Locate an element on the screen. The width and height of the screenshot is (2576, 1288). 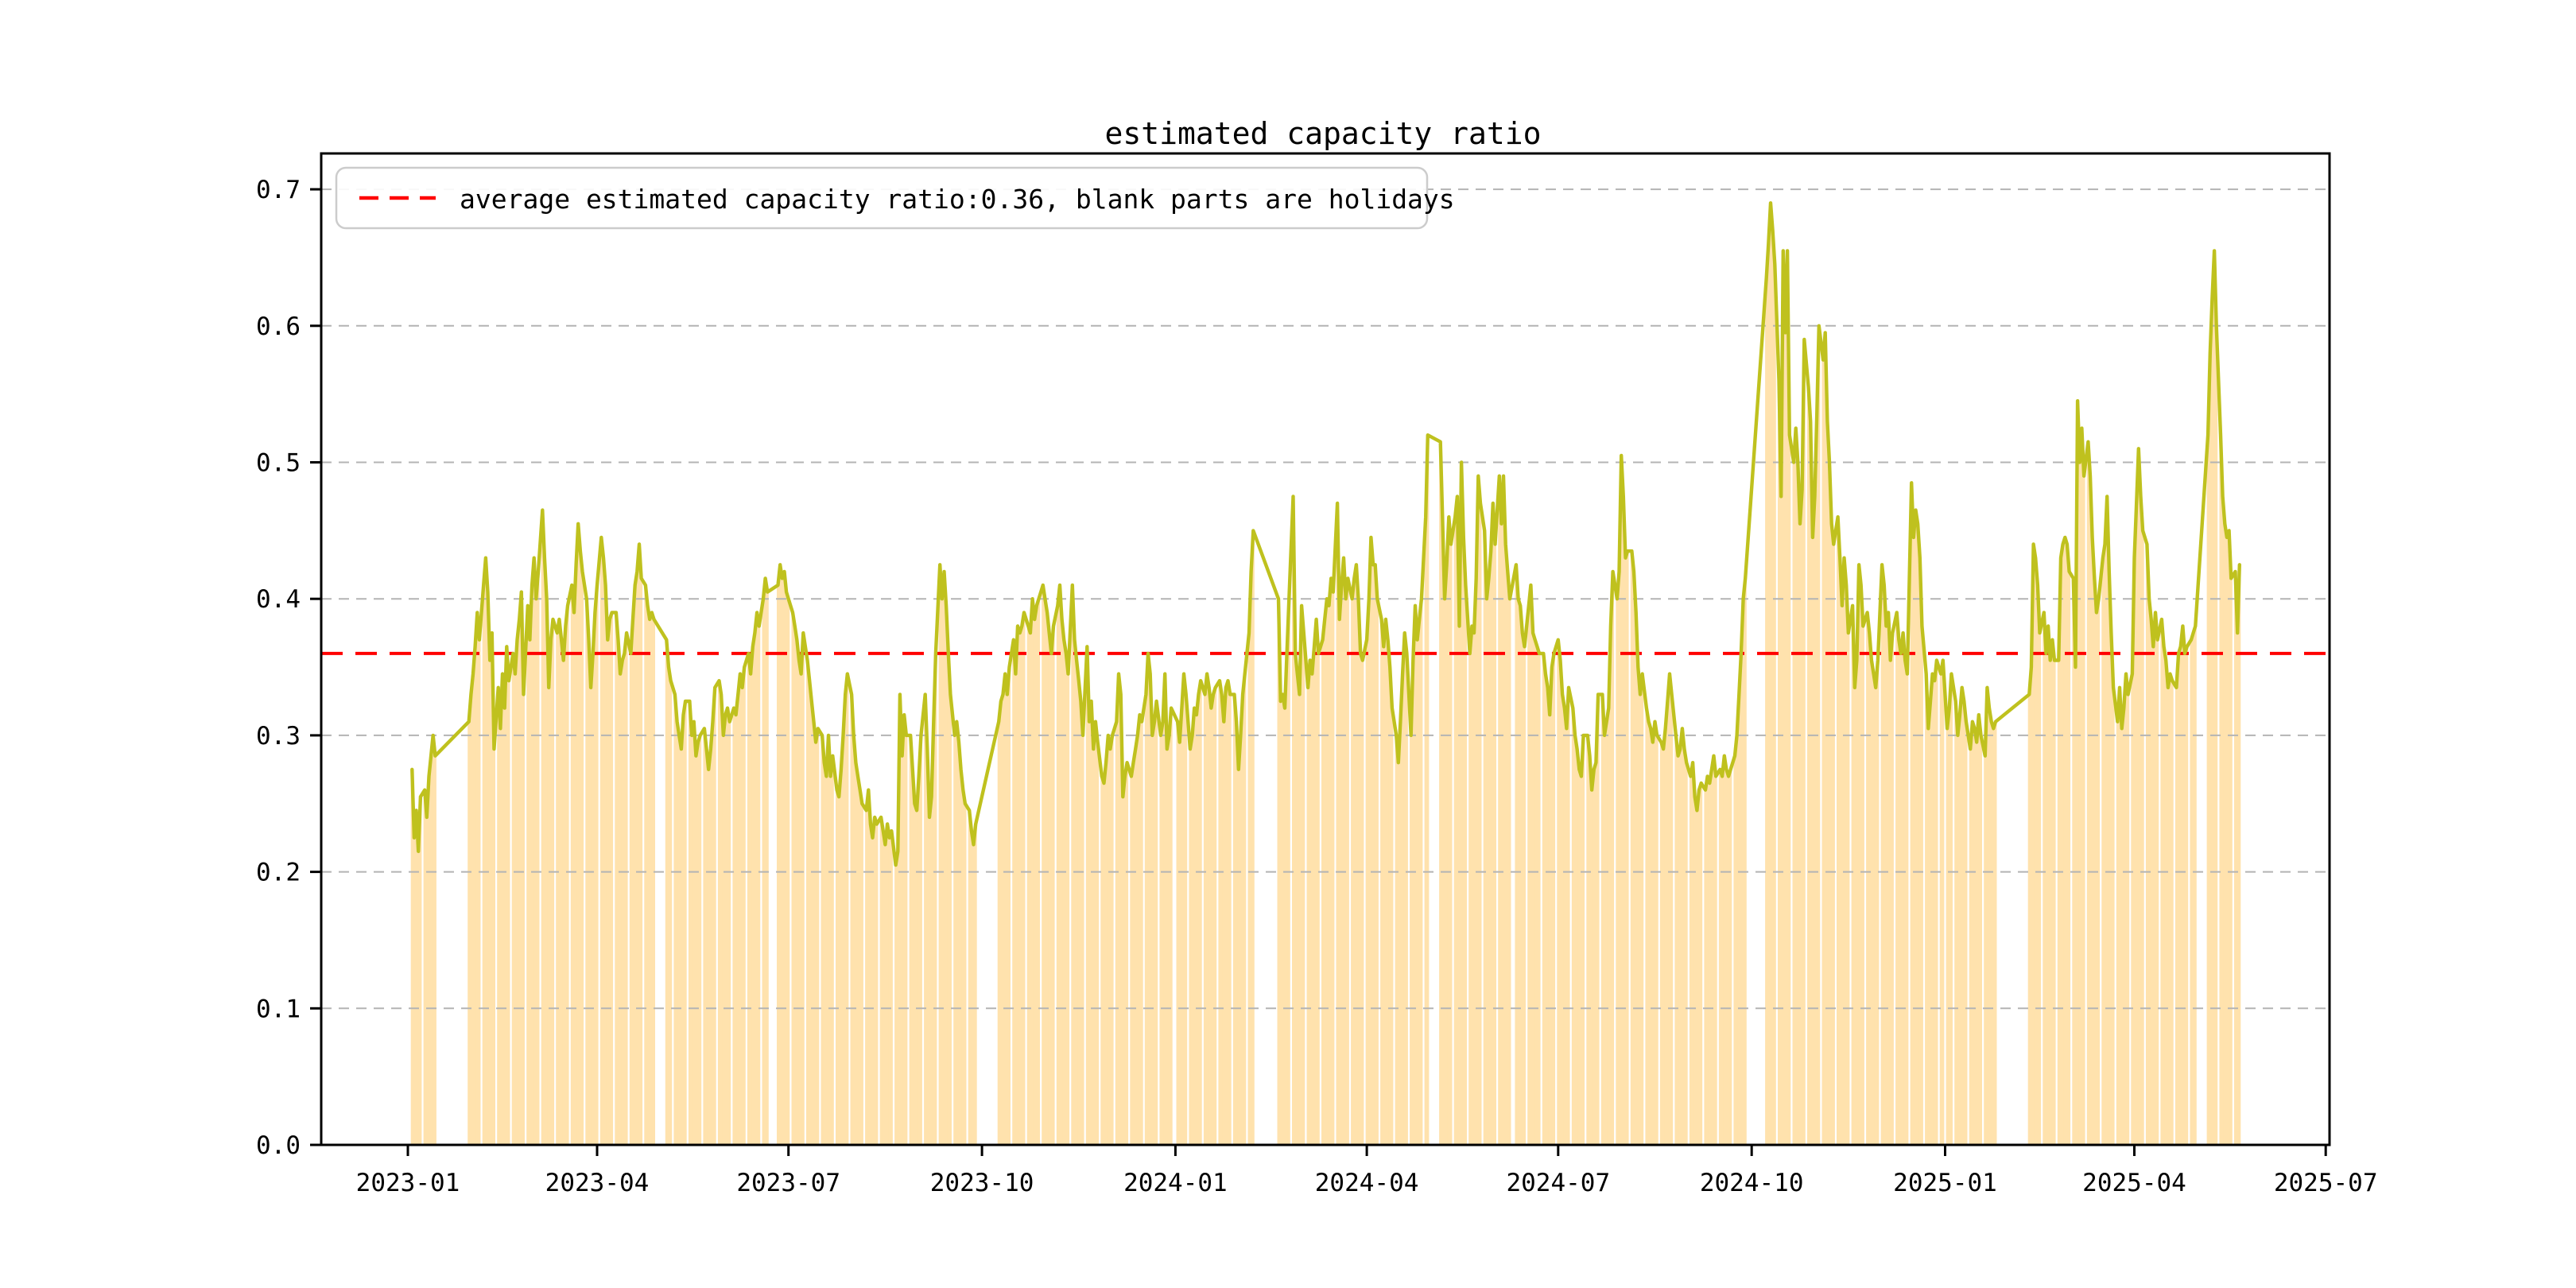
y-tick-label: 0.4 is located at coordinates (279, 600).